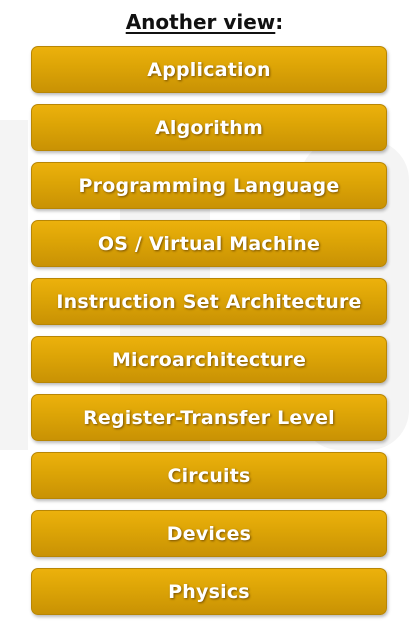 This screenshot has width=409, height=626. I want to click on diagram-title: Another view:, so click(204, 22).